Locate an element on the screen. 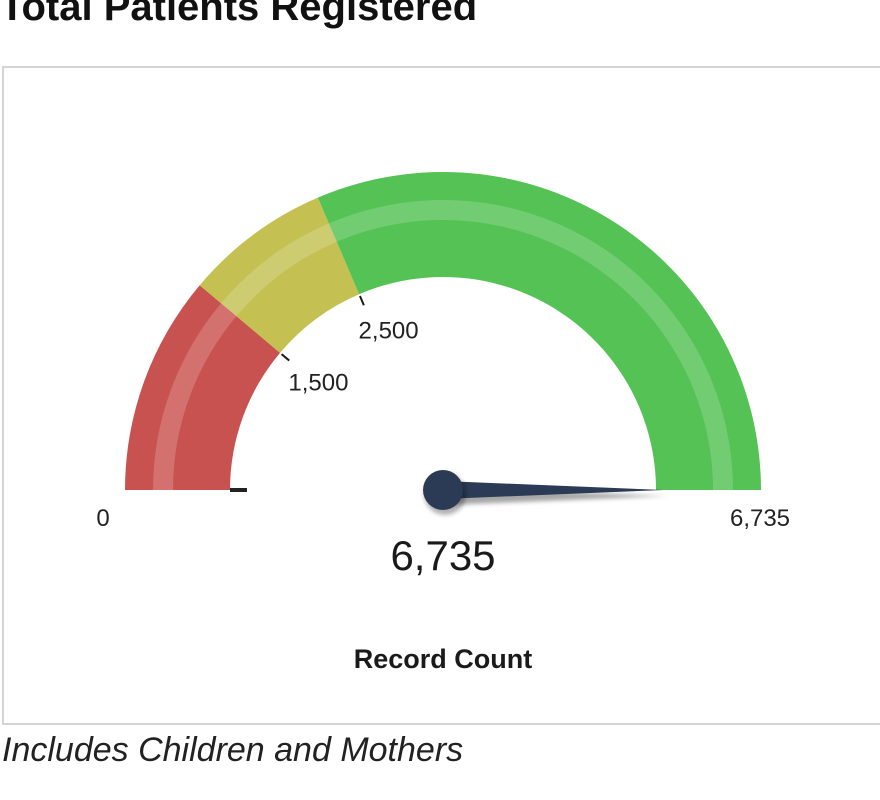 The image size is (880, 800). gauge-max-label: 6,735 is located at coordinates (760, 518).